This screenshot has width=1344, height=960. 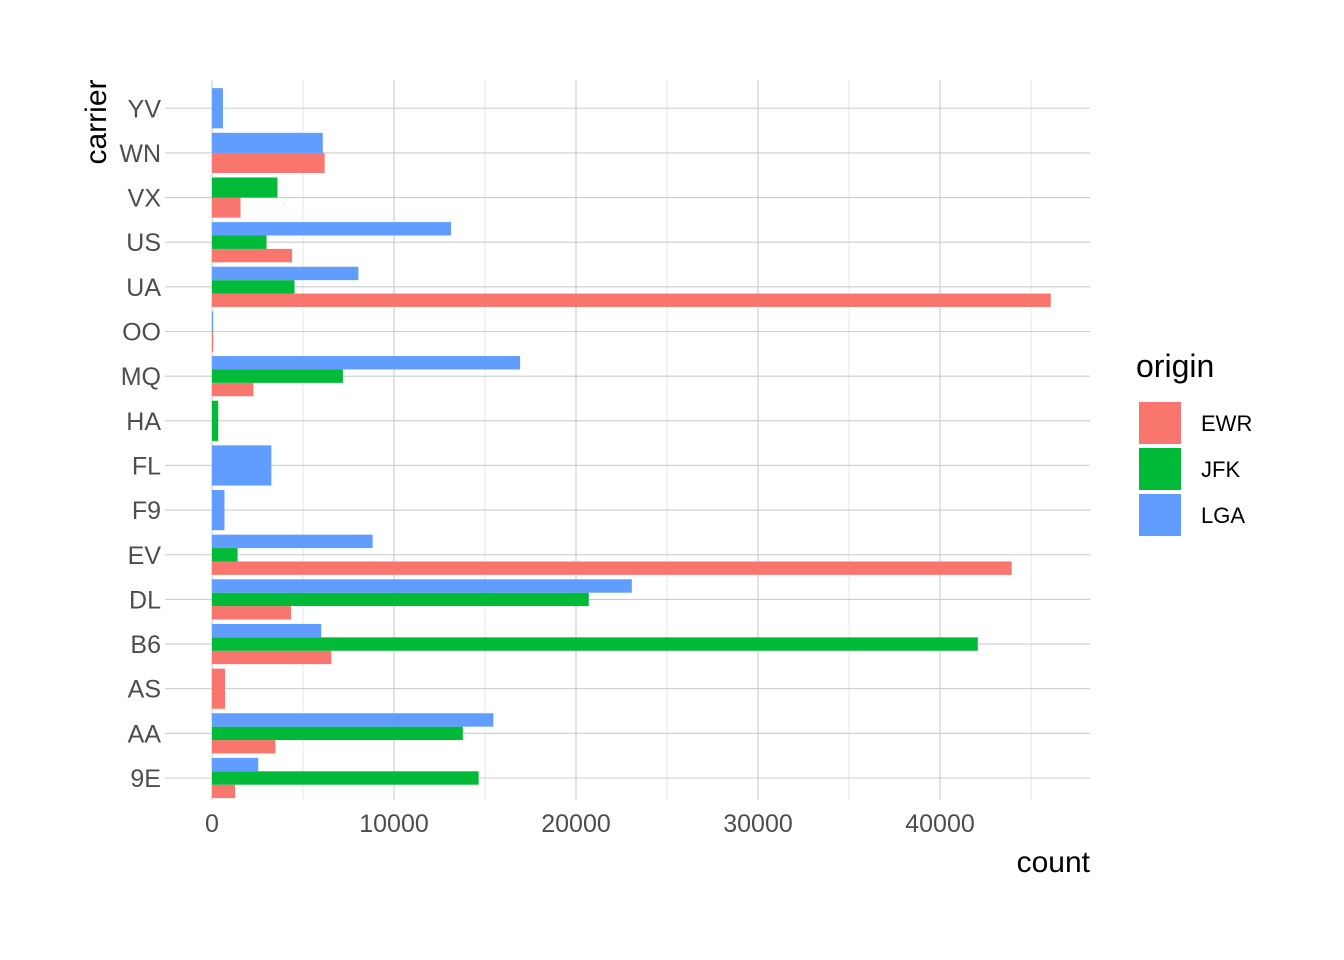 I want to click on bar-VX-JFK, so click(x=245, y=187).